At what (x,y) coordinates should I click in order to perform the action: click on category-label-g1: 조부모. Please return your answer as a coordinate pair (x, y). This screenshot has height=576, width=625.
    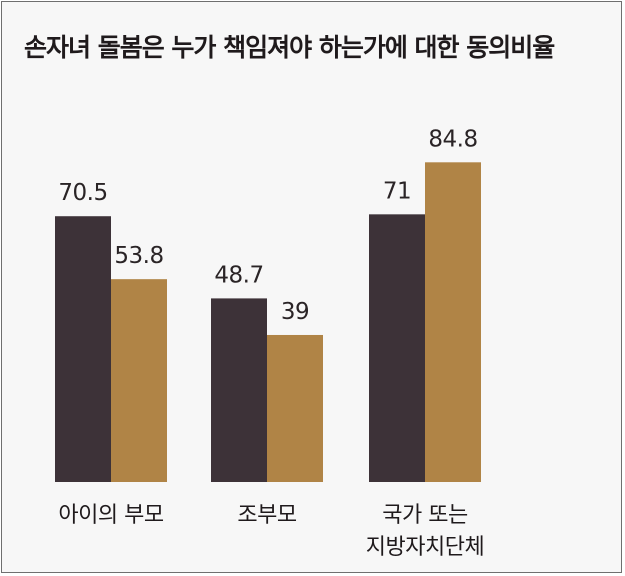
    Looking at the image, I should click on (266, 515).